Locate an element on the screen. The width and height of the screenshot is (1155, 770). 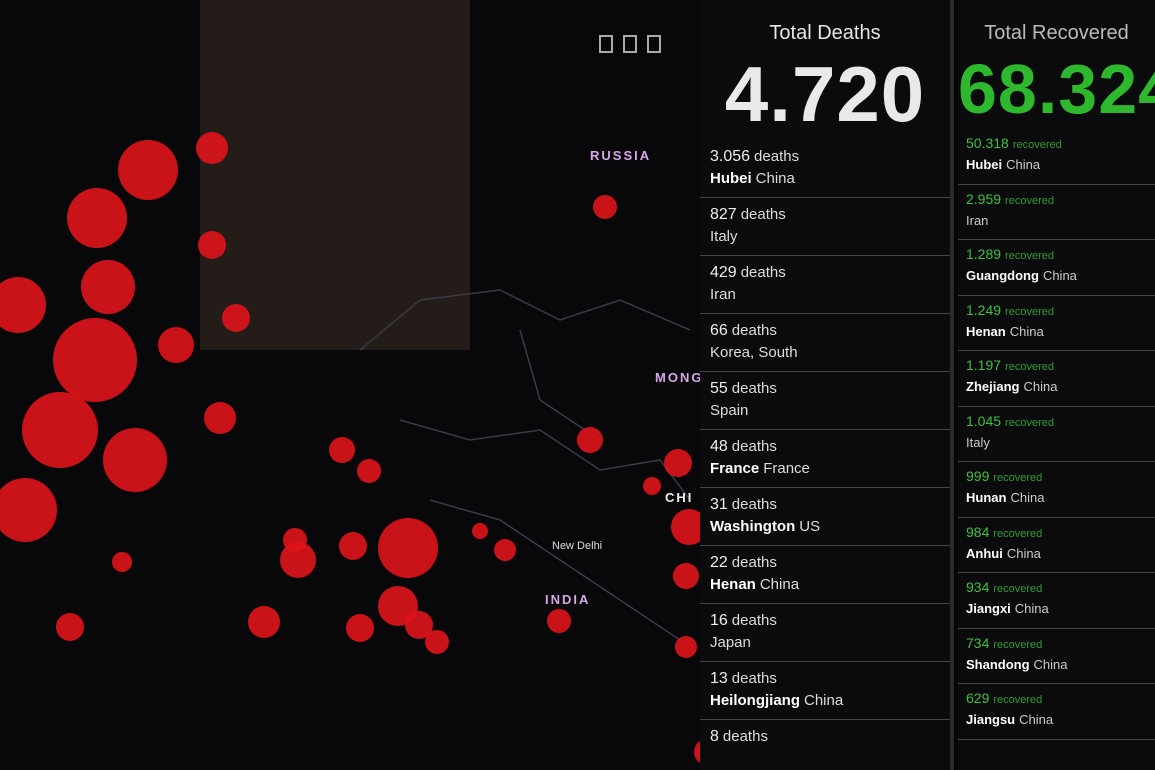
country: Korea, South is located at coordinates (754, 352).